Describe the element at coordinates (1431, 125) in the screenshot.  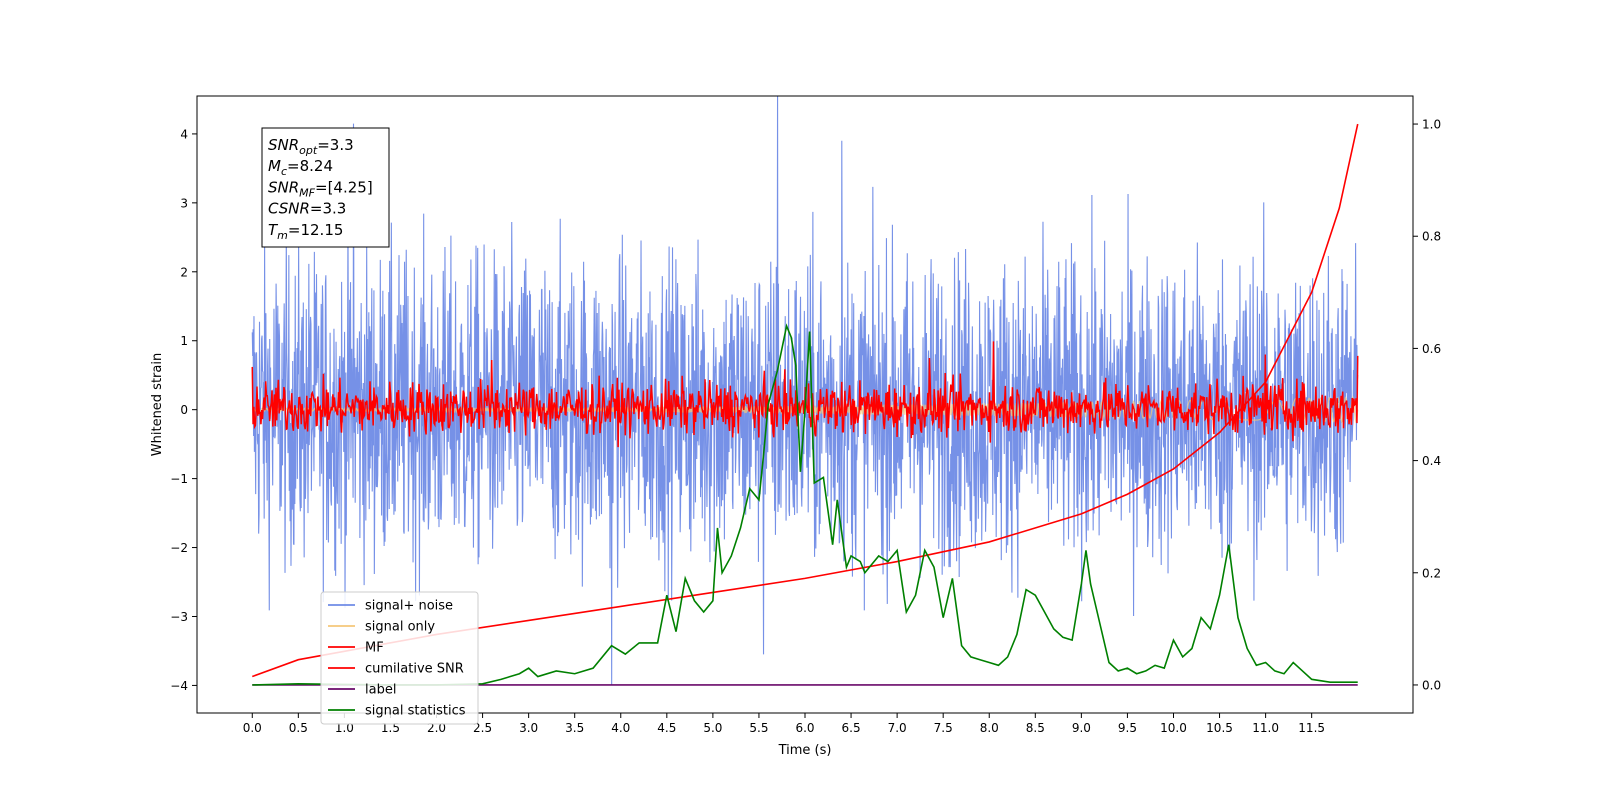
I see `y2-tick-label: 1.0` at that location.